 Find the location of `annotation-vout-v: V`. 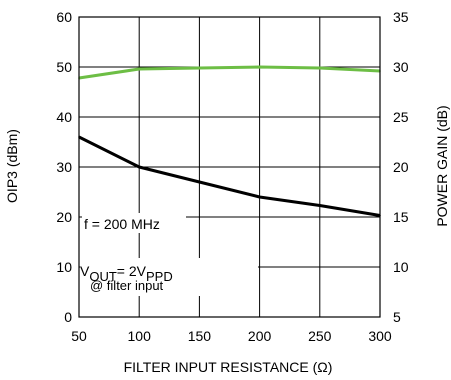

annotation-vout-v: V is located at coordinates (85, 271).